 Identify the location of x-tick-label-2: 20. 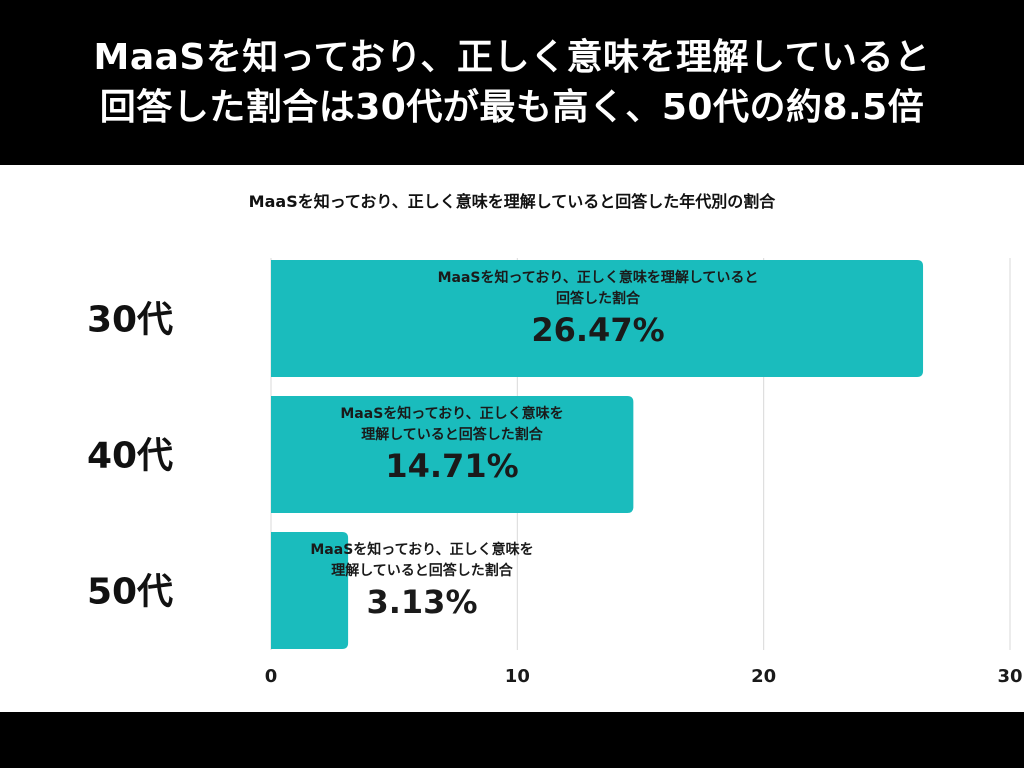
(763, 676).